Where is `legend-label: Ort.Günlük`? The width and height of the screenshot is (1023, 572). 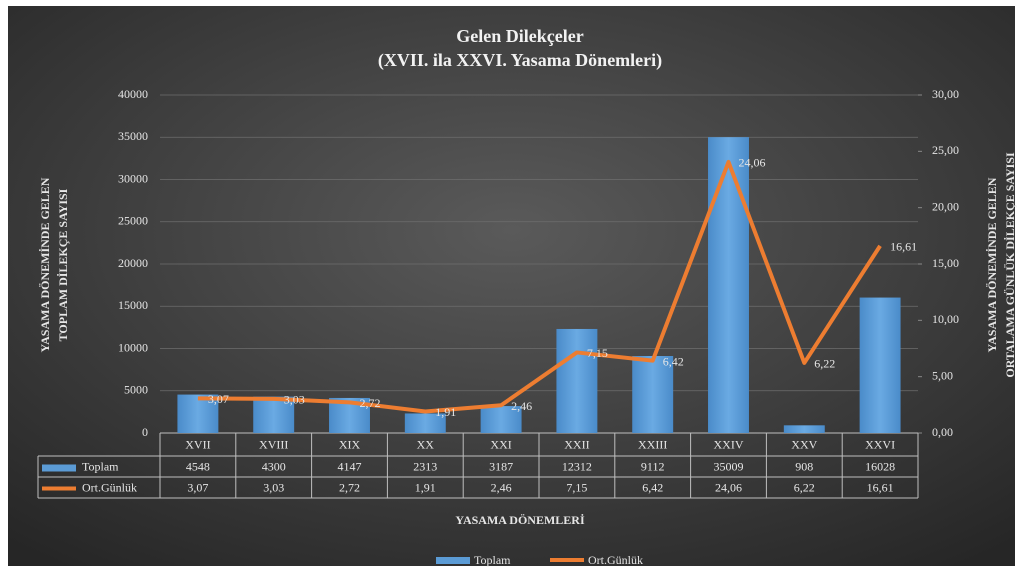
legend-label: Ort.Günlük is located at coordinates (615, 560).